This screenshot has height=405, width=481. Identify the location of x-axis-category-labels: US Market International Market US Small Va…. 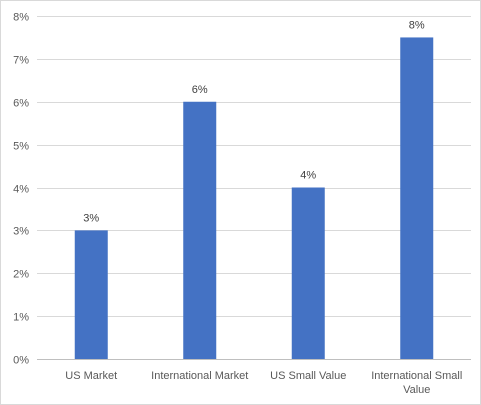
(263, 383).